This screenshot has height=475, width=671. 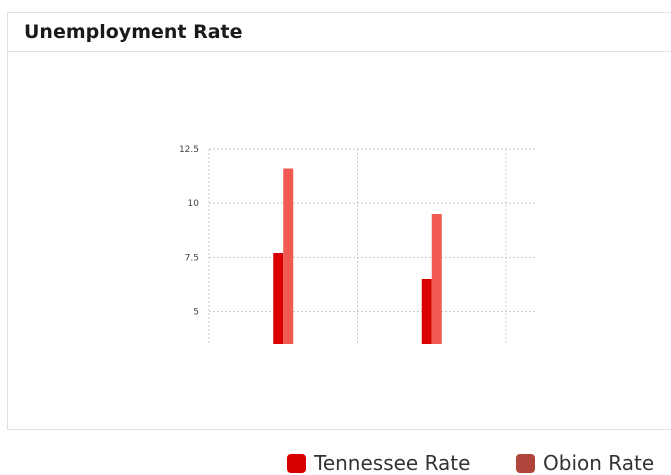 What do you see at coordinates (192, 258) in the screenshot?
I see `y-tick-label: 7.5` at bounding box center [192, 258].